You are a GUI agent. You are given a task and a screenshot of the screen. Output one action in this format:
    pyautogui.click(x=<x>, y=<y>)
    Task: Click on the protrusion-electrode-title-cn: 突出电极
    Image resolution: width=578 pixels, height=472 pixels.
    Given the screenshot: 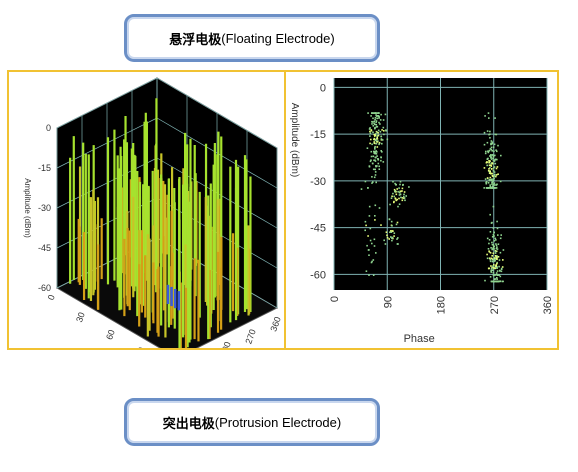 What is the action you would take?
    pyautogui.click(x=188, y=424)
    